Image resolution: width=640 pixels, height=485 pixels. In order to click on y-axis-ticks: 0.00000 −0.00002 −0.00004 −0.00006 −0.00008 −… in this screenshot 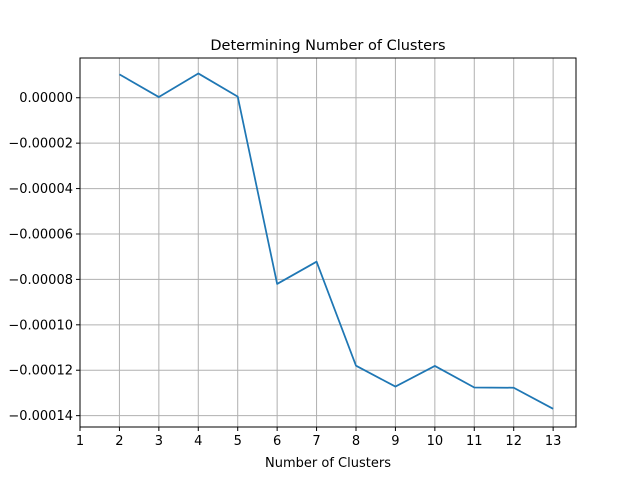, I will do `click(44, 257)`.